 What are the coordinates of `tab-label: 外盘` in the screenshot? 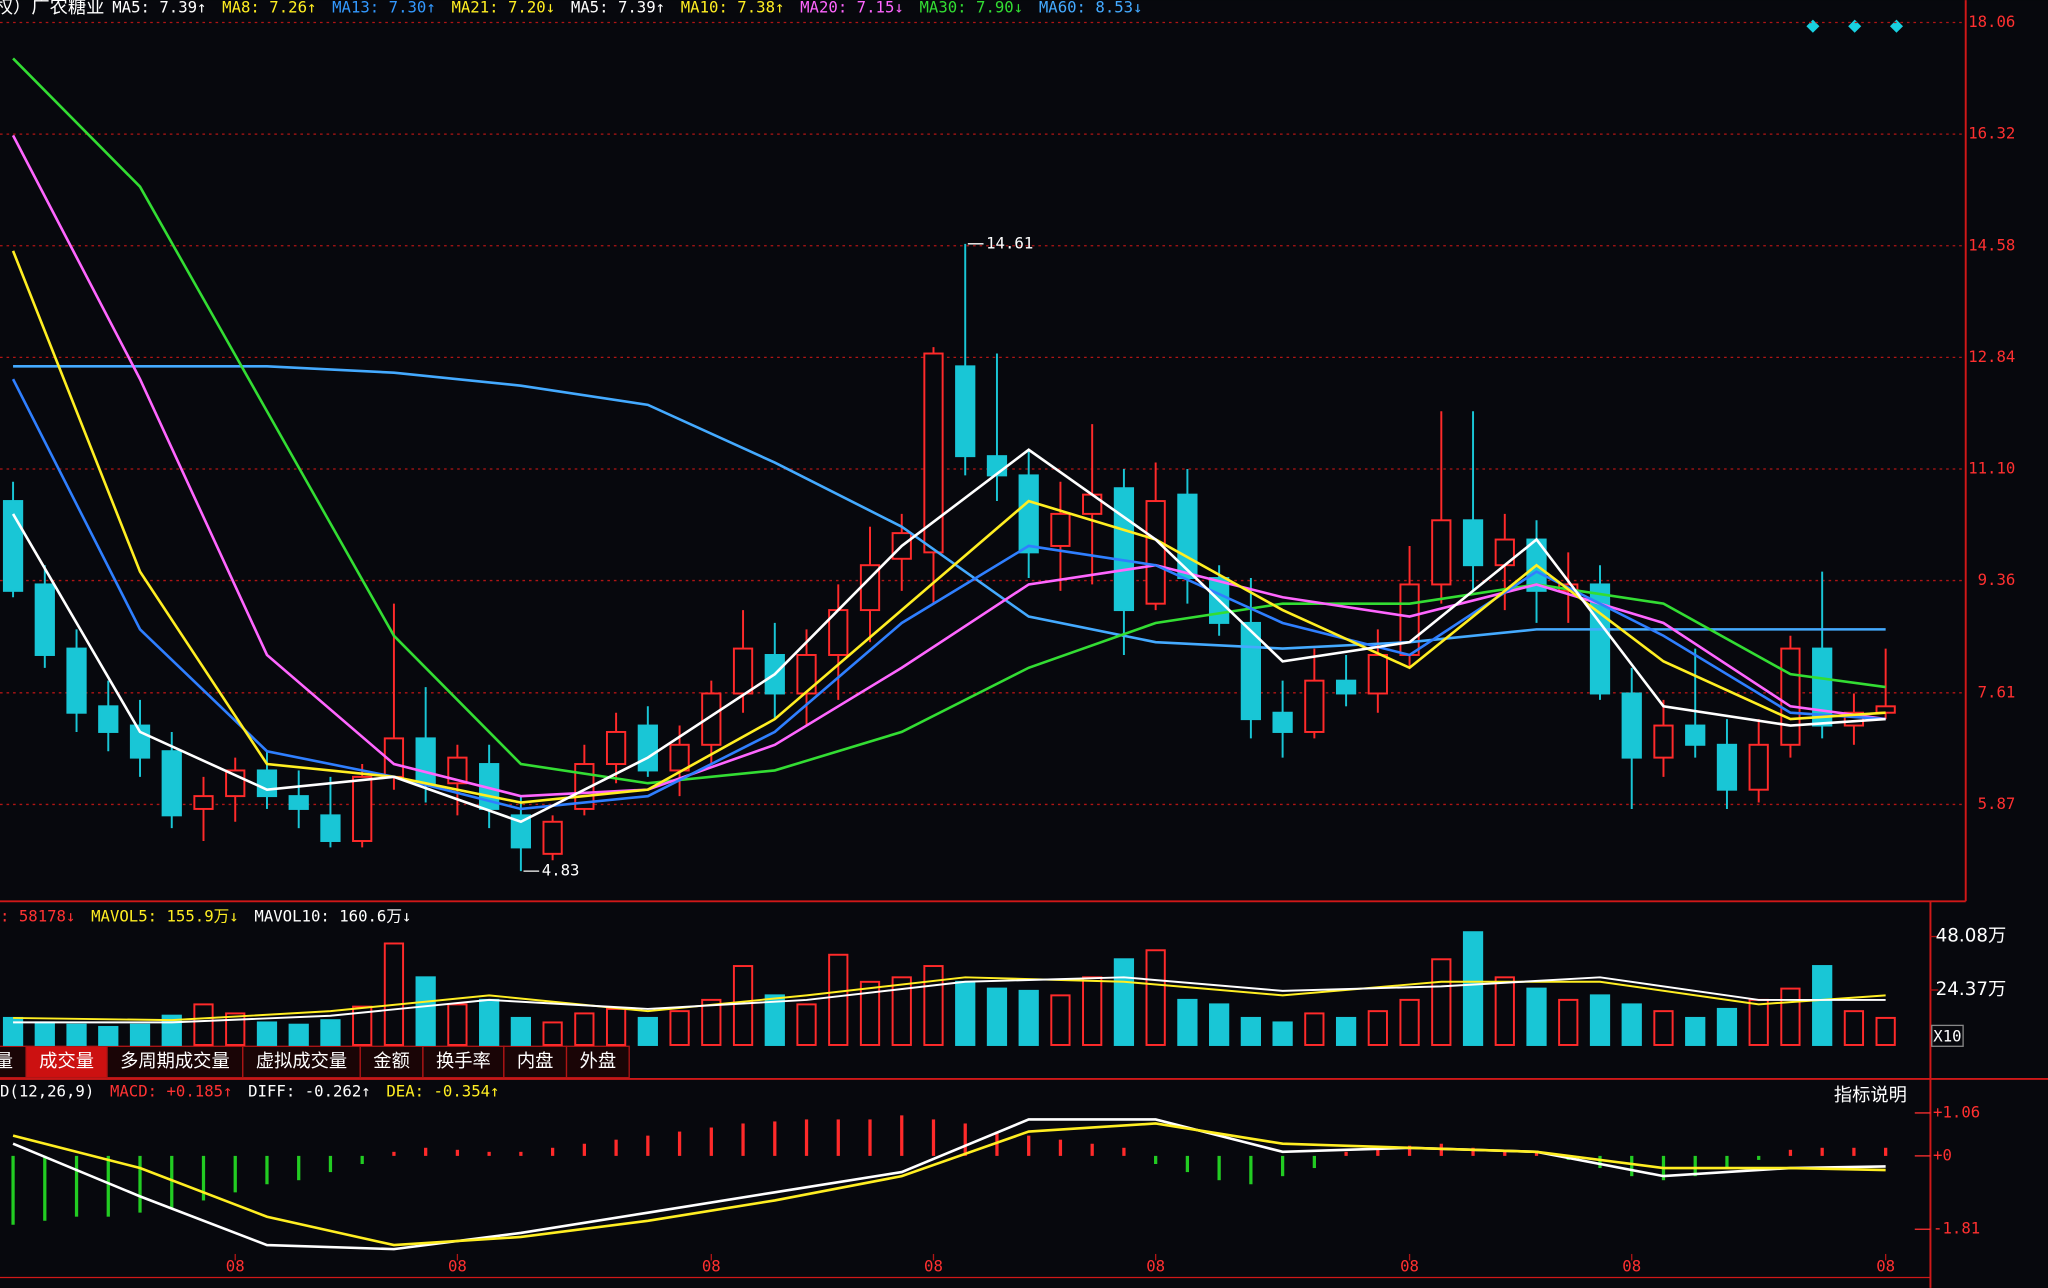 It's located at (598, 1061).